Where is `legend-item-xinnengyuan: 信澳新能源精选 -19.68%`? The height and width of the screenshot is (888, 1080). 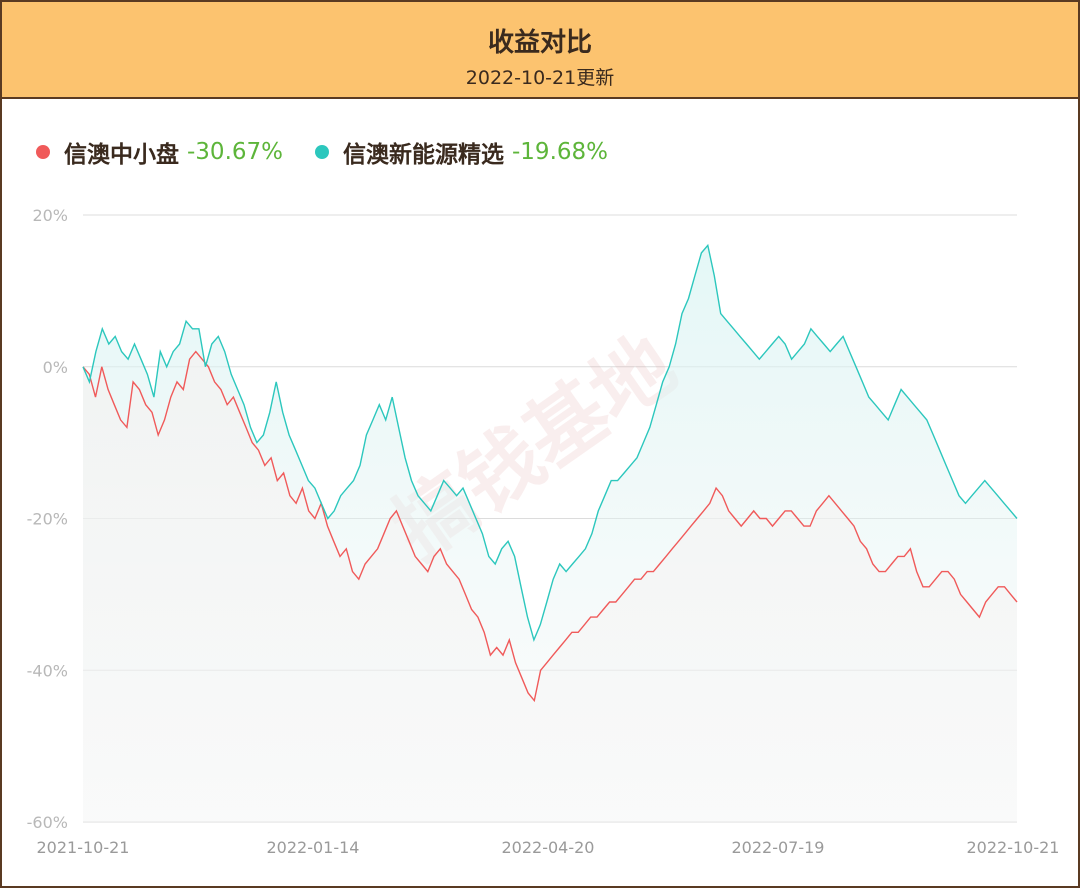 legend-item-xinnengyuan: 信澳新能源精选 -19.68% is located at coordinates (461, 152).